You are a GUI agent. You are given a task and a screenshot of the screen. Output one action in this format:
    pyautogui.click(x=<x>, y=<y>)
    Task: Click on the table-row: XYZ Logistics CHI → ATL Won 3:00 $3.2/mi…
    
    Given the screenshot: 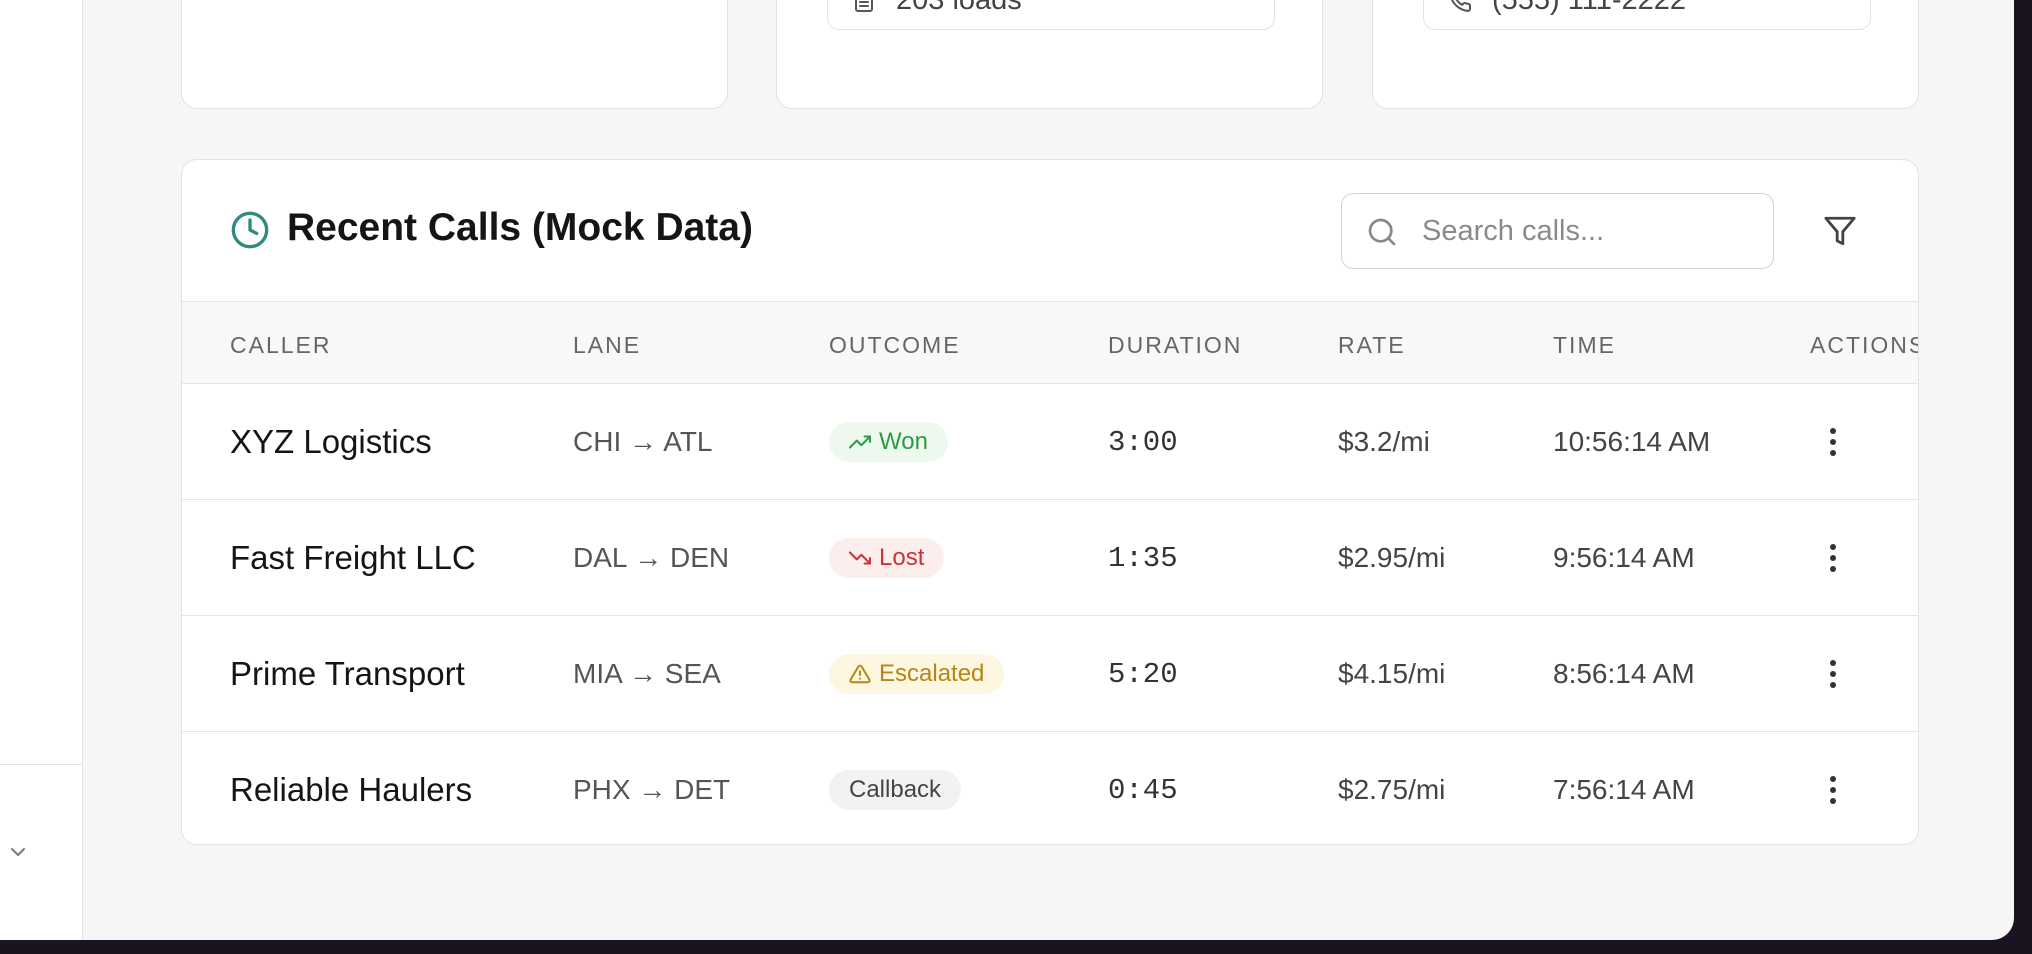 What is the action you would take?
    pyautogui.click(x=1050, y=441)
    